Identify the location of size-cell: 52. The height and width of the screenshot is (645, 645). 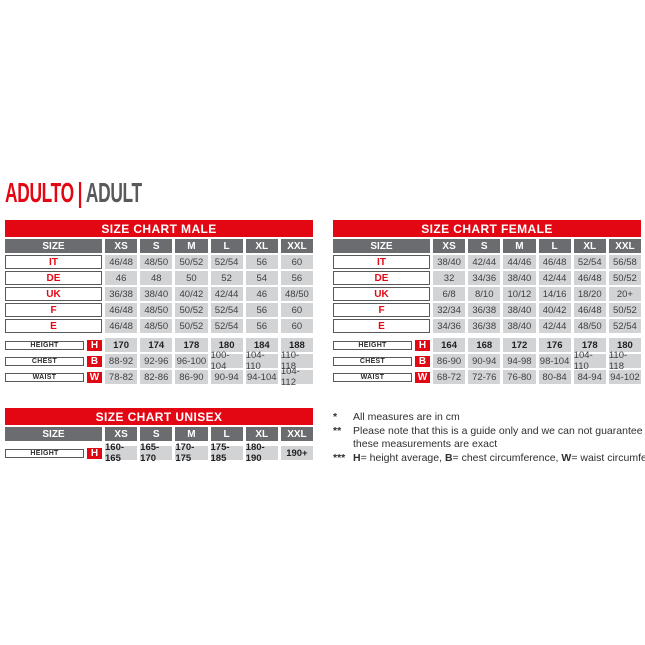
(226, 278).